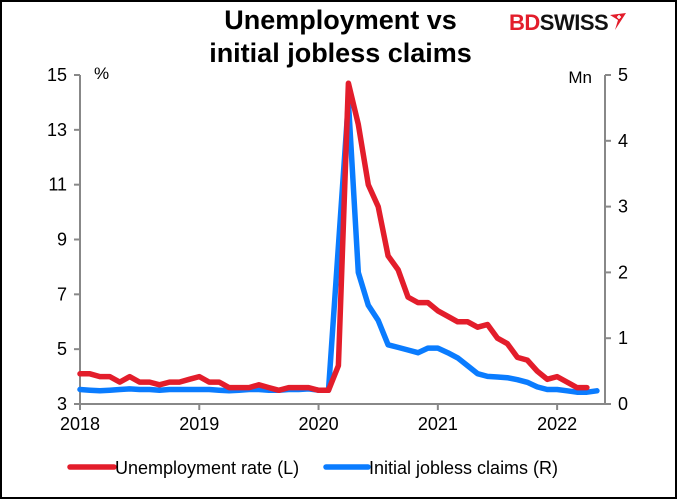 The width and height of the screenshot is (677, 499). What do you see at coordinates (557, 424) in the screenshot?
I see `x-axis-tick-label: 2022` at bounding box center [557, 424].